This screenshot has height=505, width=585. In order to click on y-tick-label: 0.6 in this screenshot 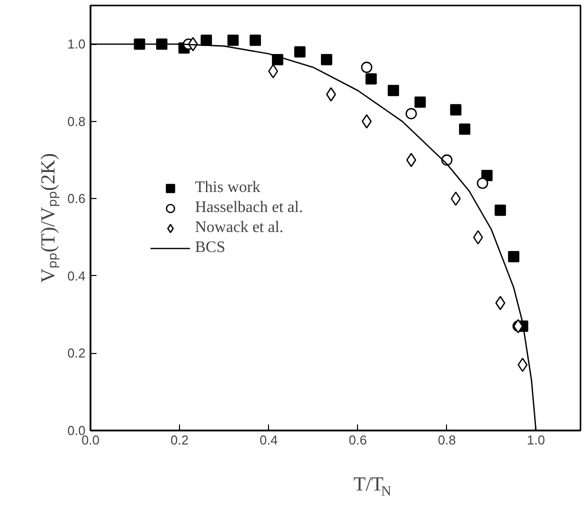, I will do `click(76, 198)`.